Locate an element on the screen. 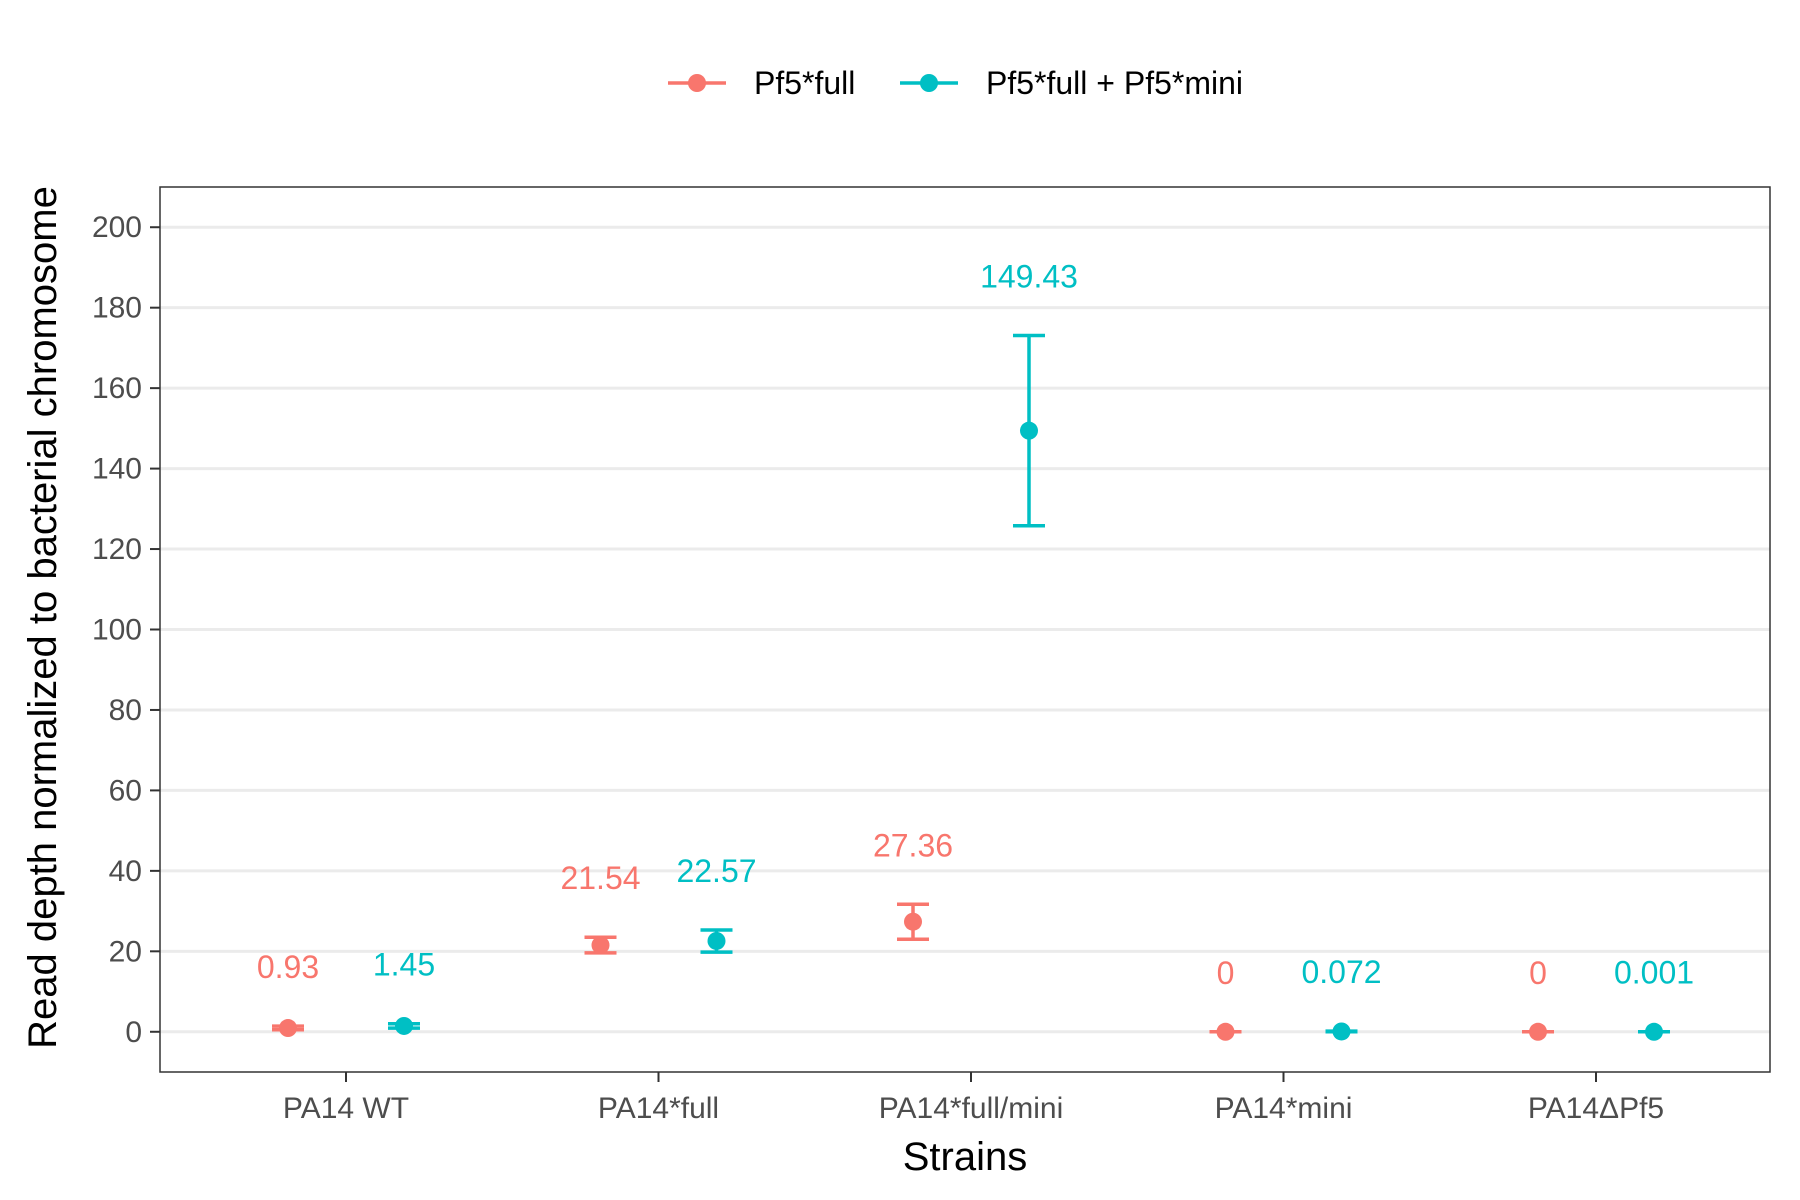 The height and width of the screenshot is (1200, 1800). legend-label: Pf5*full + Pf5*mini is located at coordinates (1114, 83).